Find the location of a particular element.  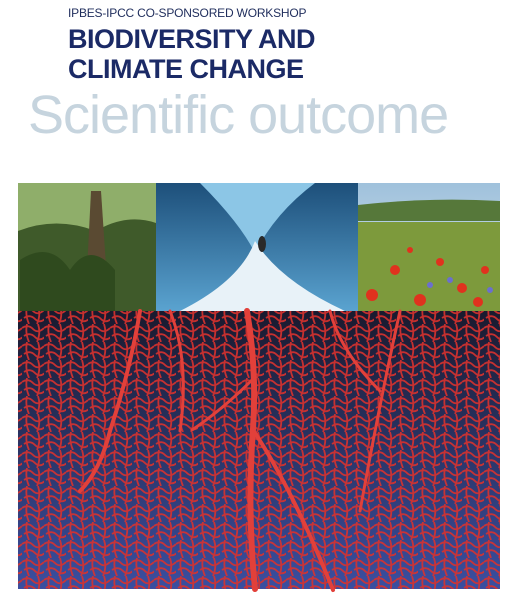

canopy is located at coordinates (87, 207).